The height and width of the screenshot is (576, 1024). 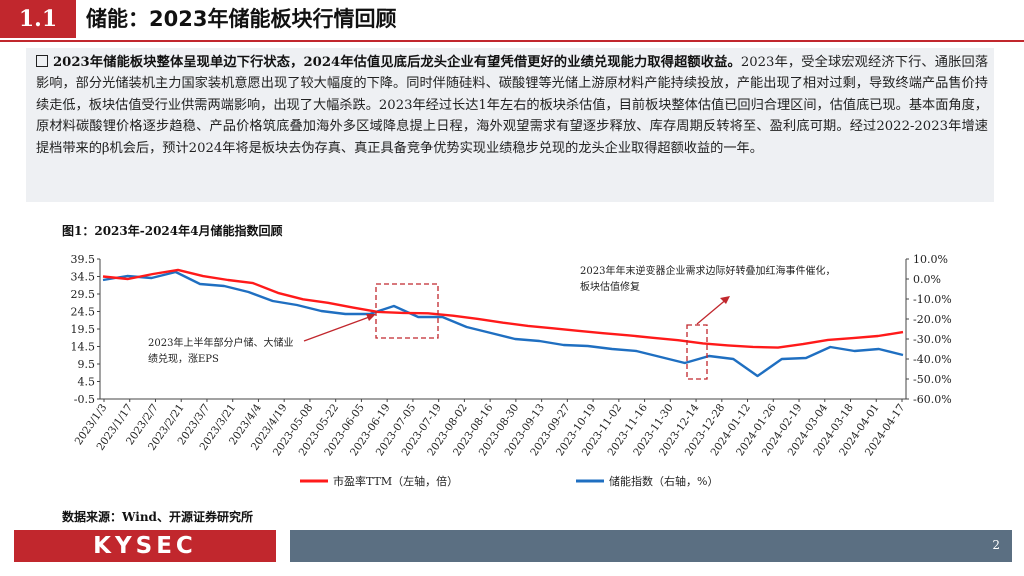 I want to click on annotation-arrow-h1-2023, so click(x=338, y=328).